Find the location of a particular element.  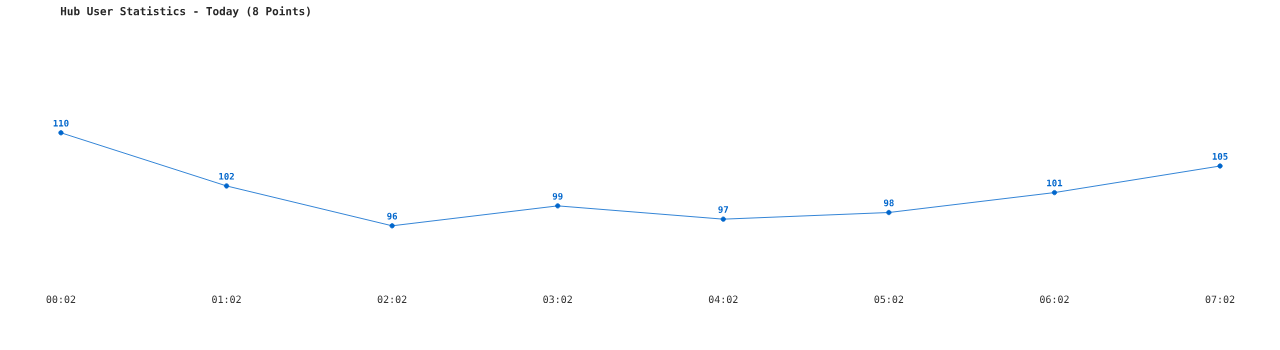

x-tick-label: 03:02 is located at coordinates (557, 299).